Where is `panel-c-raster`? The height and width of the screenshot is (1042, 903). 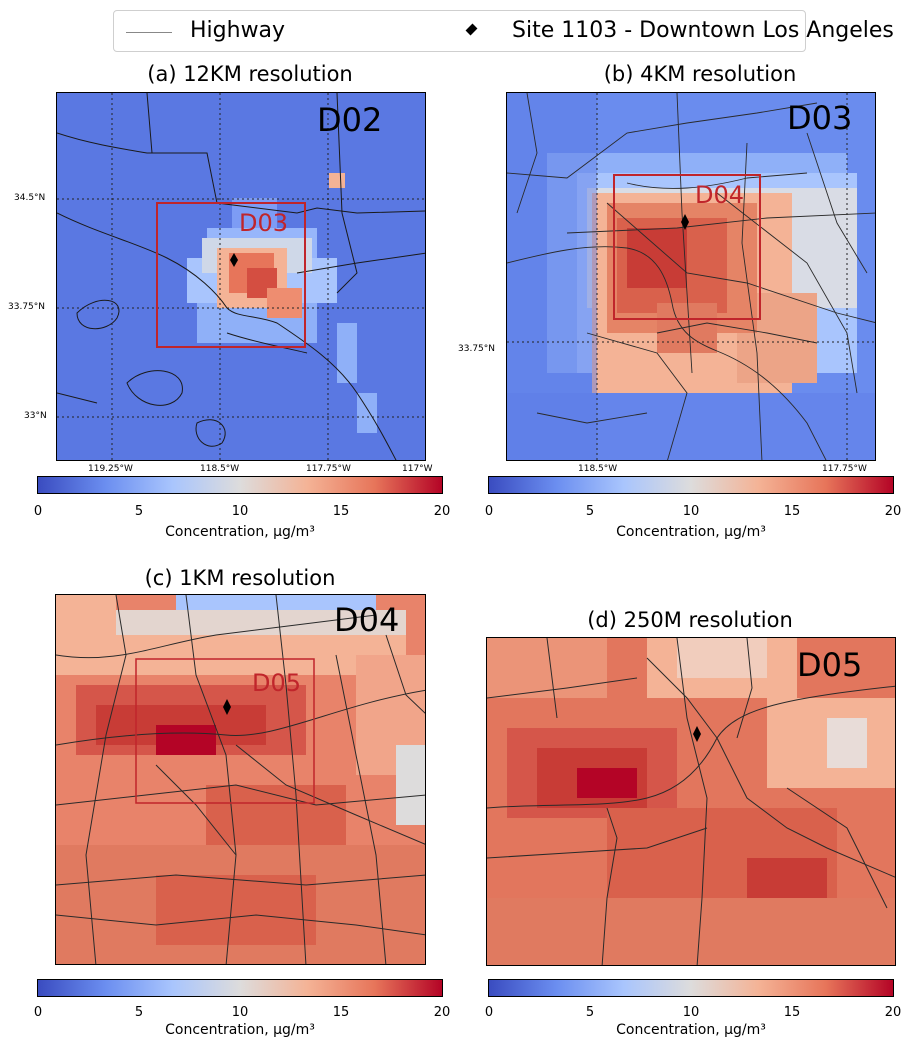 panel-c-raster is located at coordinates (240, 779).